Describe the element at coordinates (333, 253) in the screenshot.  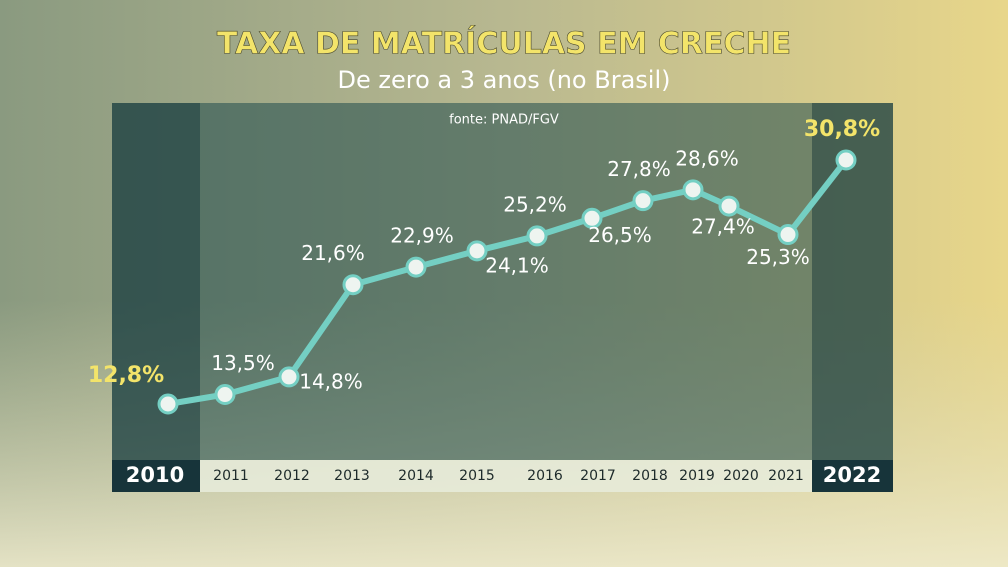
I see `value-label: 21,6%` at that location.